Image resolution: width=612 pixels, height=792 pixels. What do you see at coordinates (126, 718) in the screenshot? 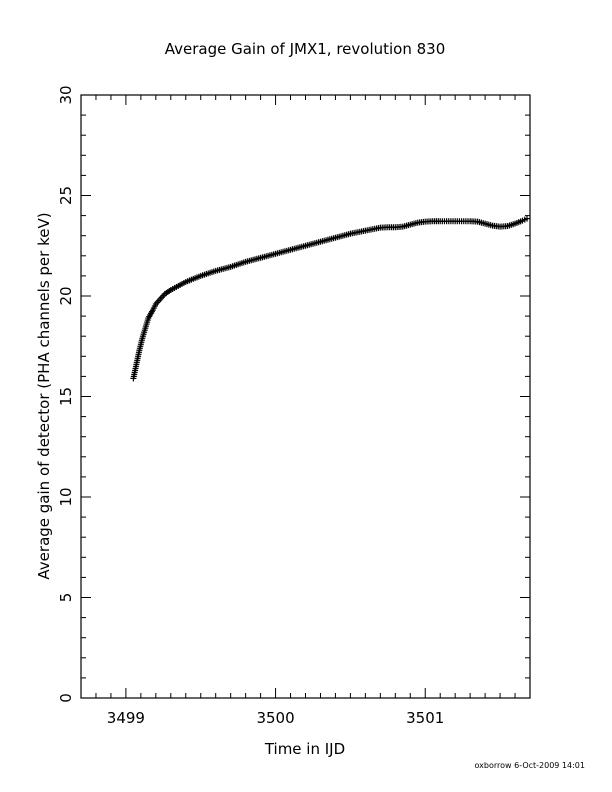
I see `x-tick-label: 3499` at bounding box center [126, 718].